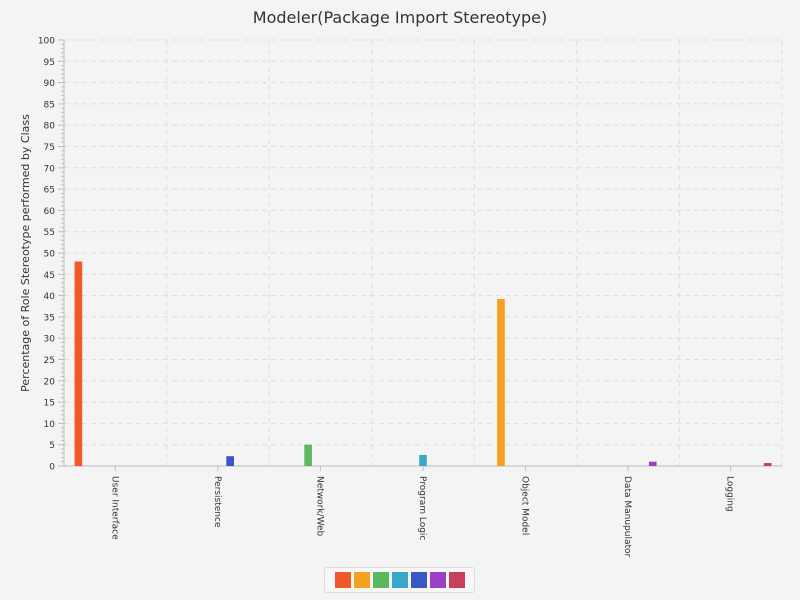 This screenshot has height=600, width=800. I want to click on y-tick-label: 60, so click(50, 212).